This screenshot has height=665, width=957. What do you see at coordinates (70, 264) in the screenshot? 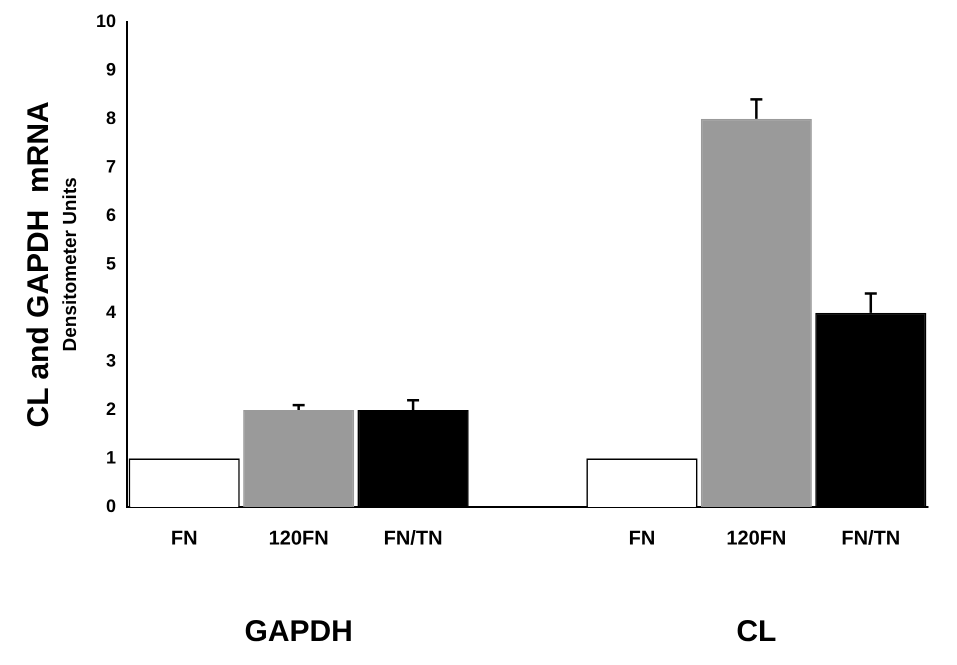
I see `text: Densitometer Units` at bounding box center [70, 264].